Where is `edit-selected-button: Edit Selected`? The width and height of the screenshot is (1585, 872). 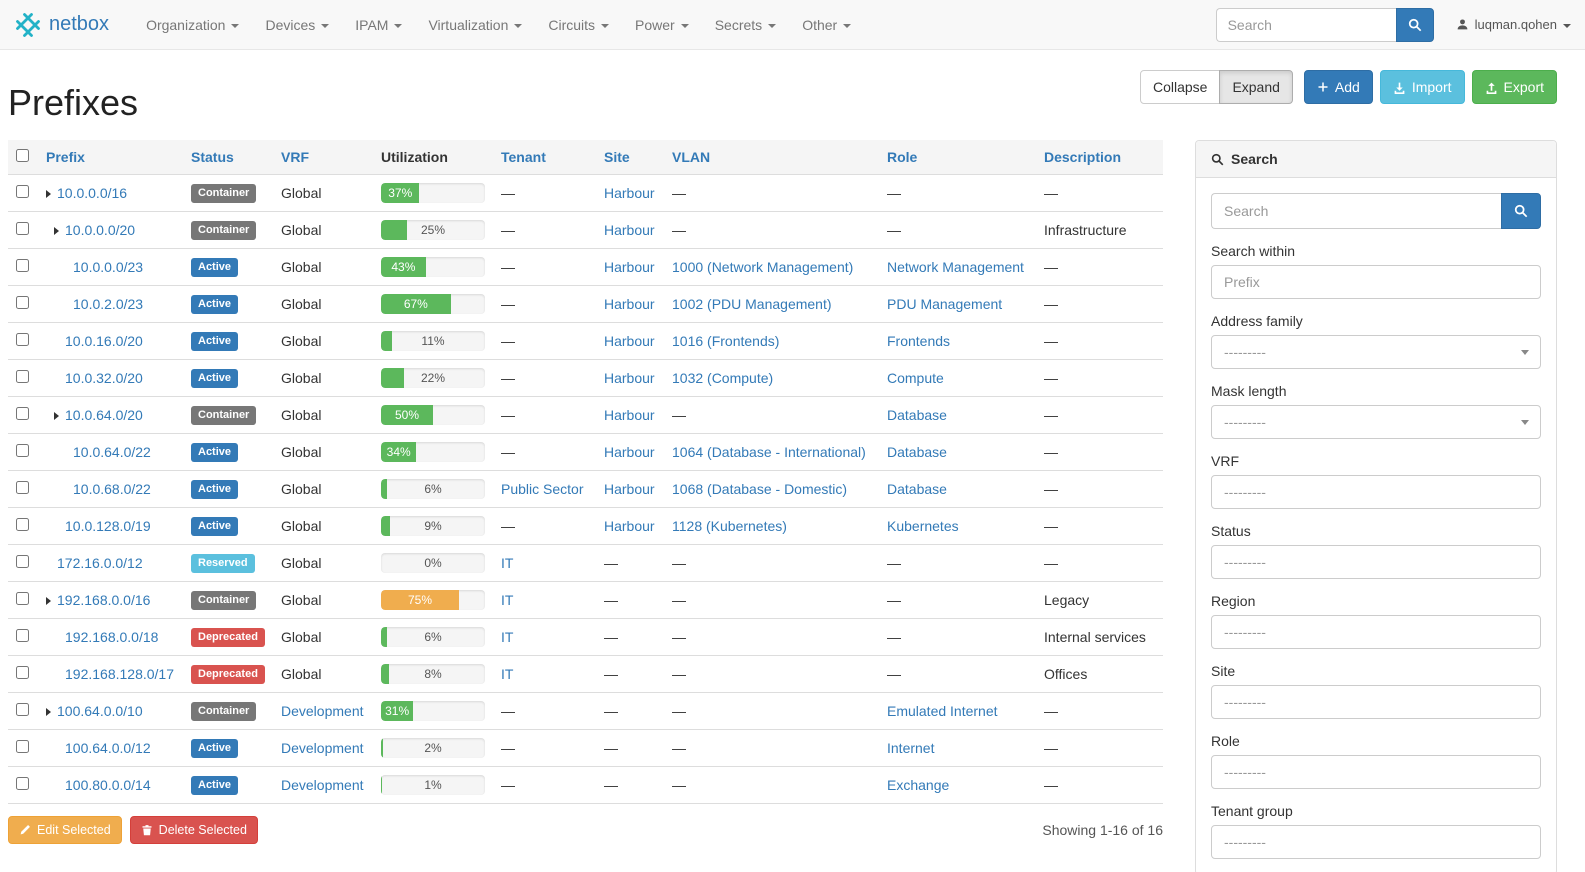 edit-selected-button: Edit Selected is located at coordinates (65, 830).